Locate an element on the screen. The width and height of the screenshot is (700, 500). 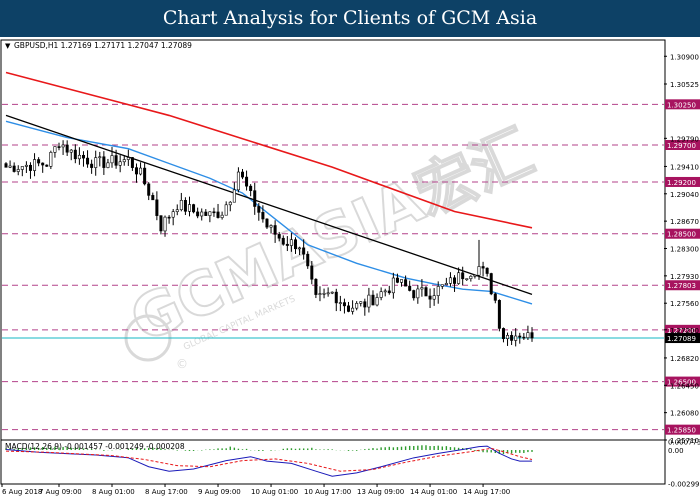
time-tick-label: 10 Aug 17:00 is located at coordinates (327, 492).